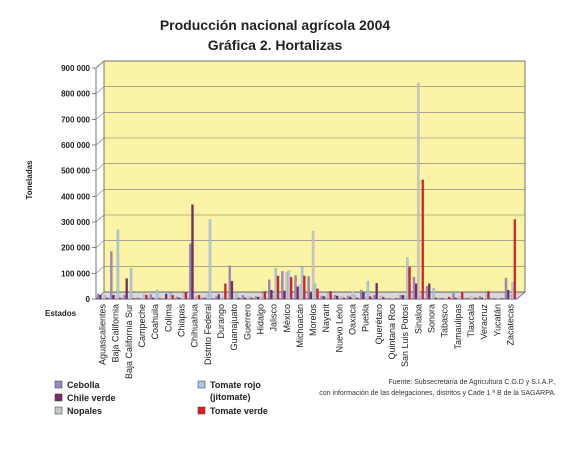  Describe the element at coordinates (155, 322) in the screenshot. I see `x-tick-label: Coahuila` at that location.